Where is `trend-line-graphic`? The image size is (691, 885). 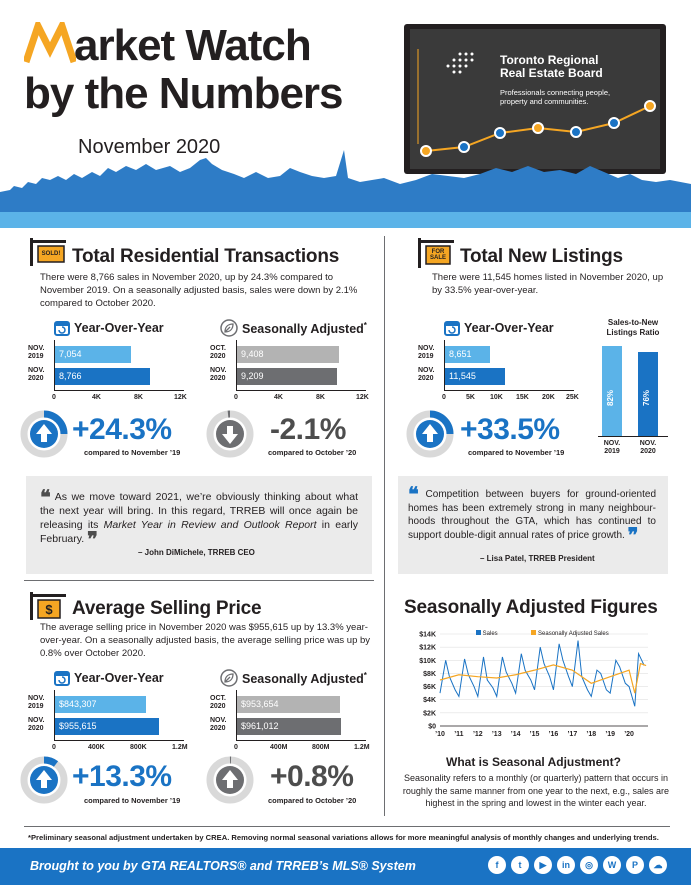 trend-line-graphic is located at coordinates (536, 103).